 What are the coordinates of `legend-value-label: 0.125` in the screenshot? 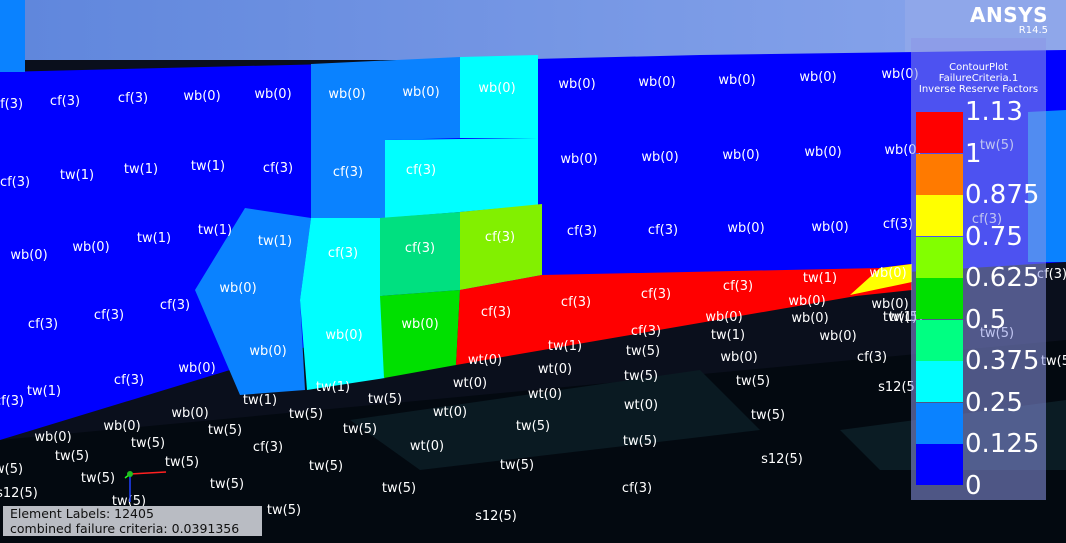 It's located at (1002, 444).